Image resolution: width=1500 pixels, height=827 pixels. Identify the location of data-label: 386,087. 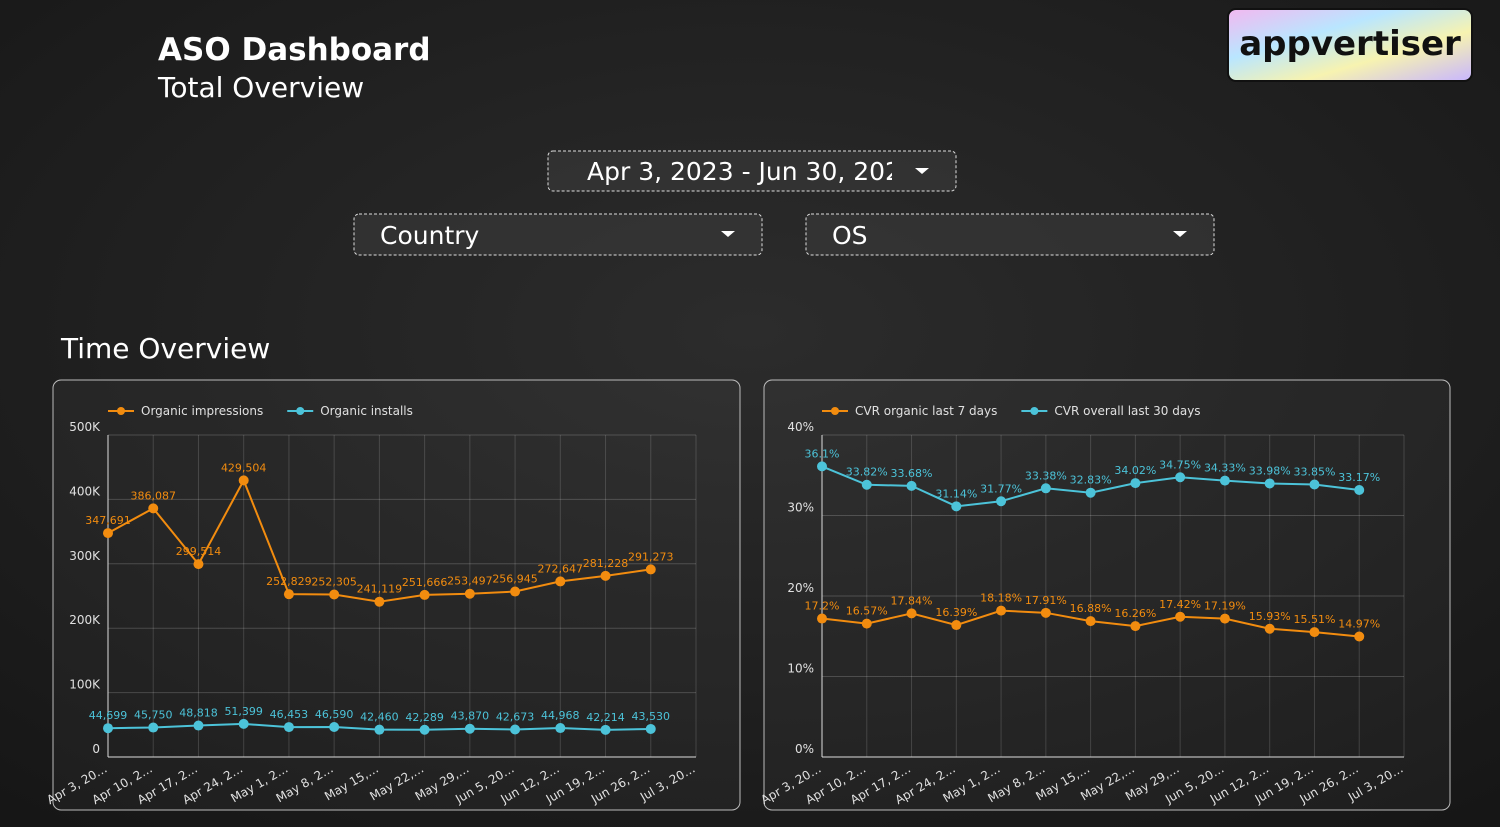
(153, 495).